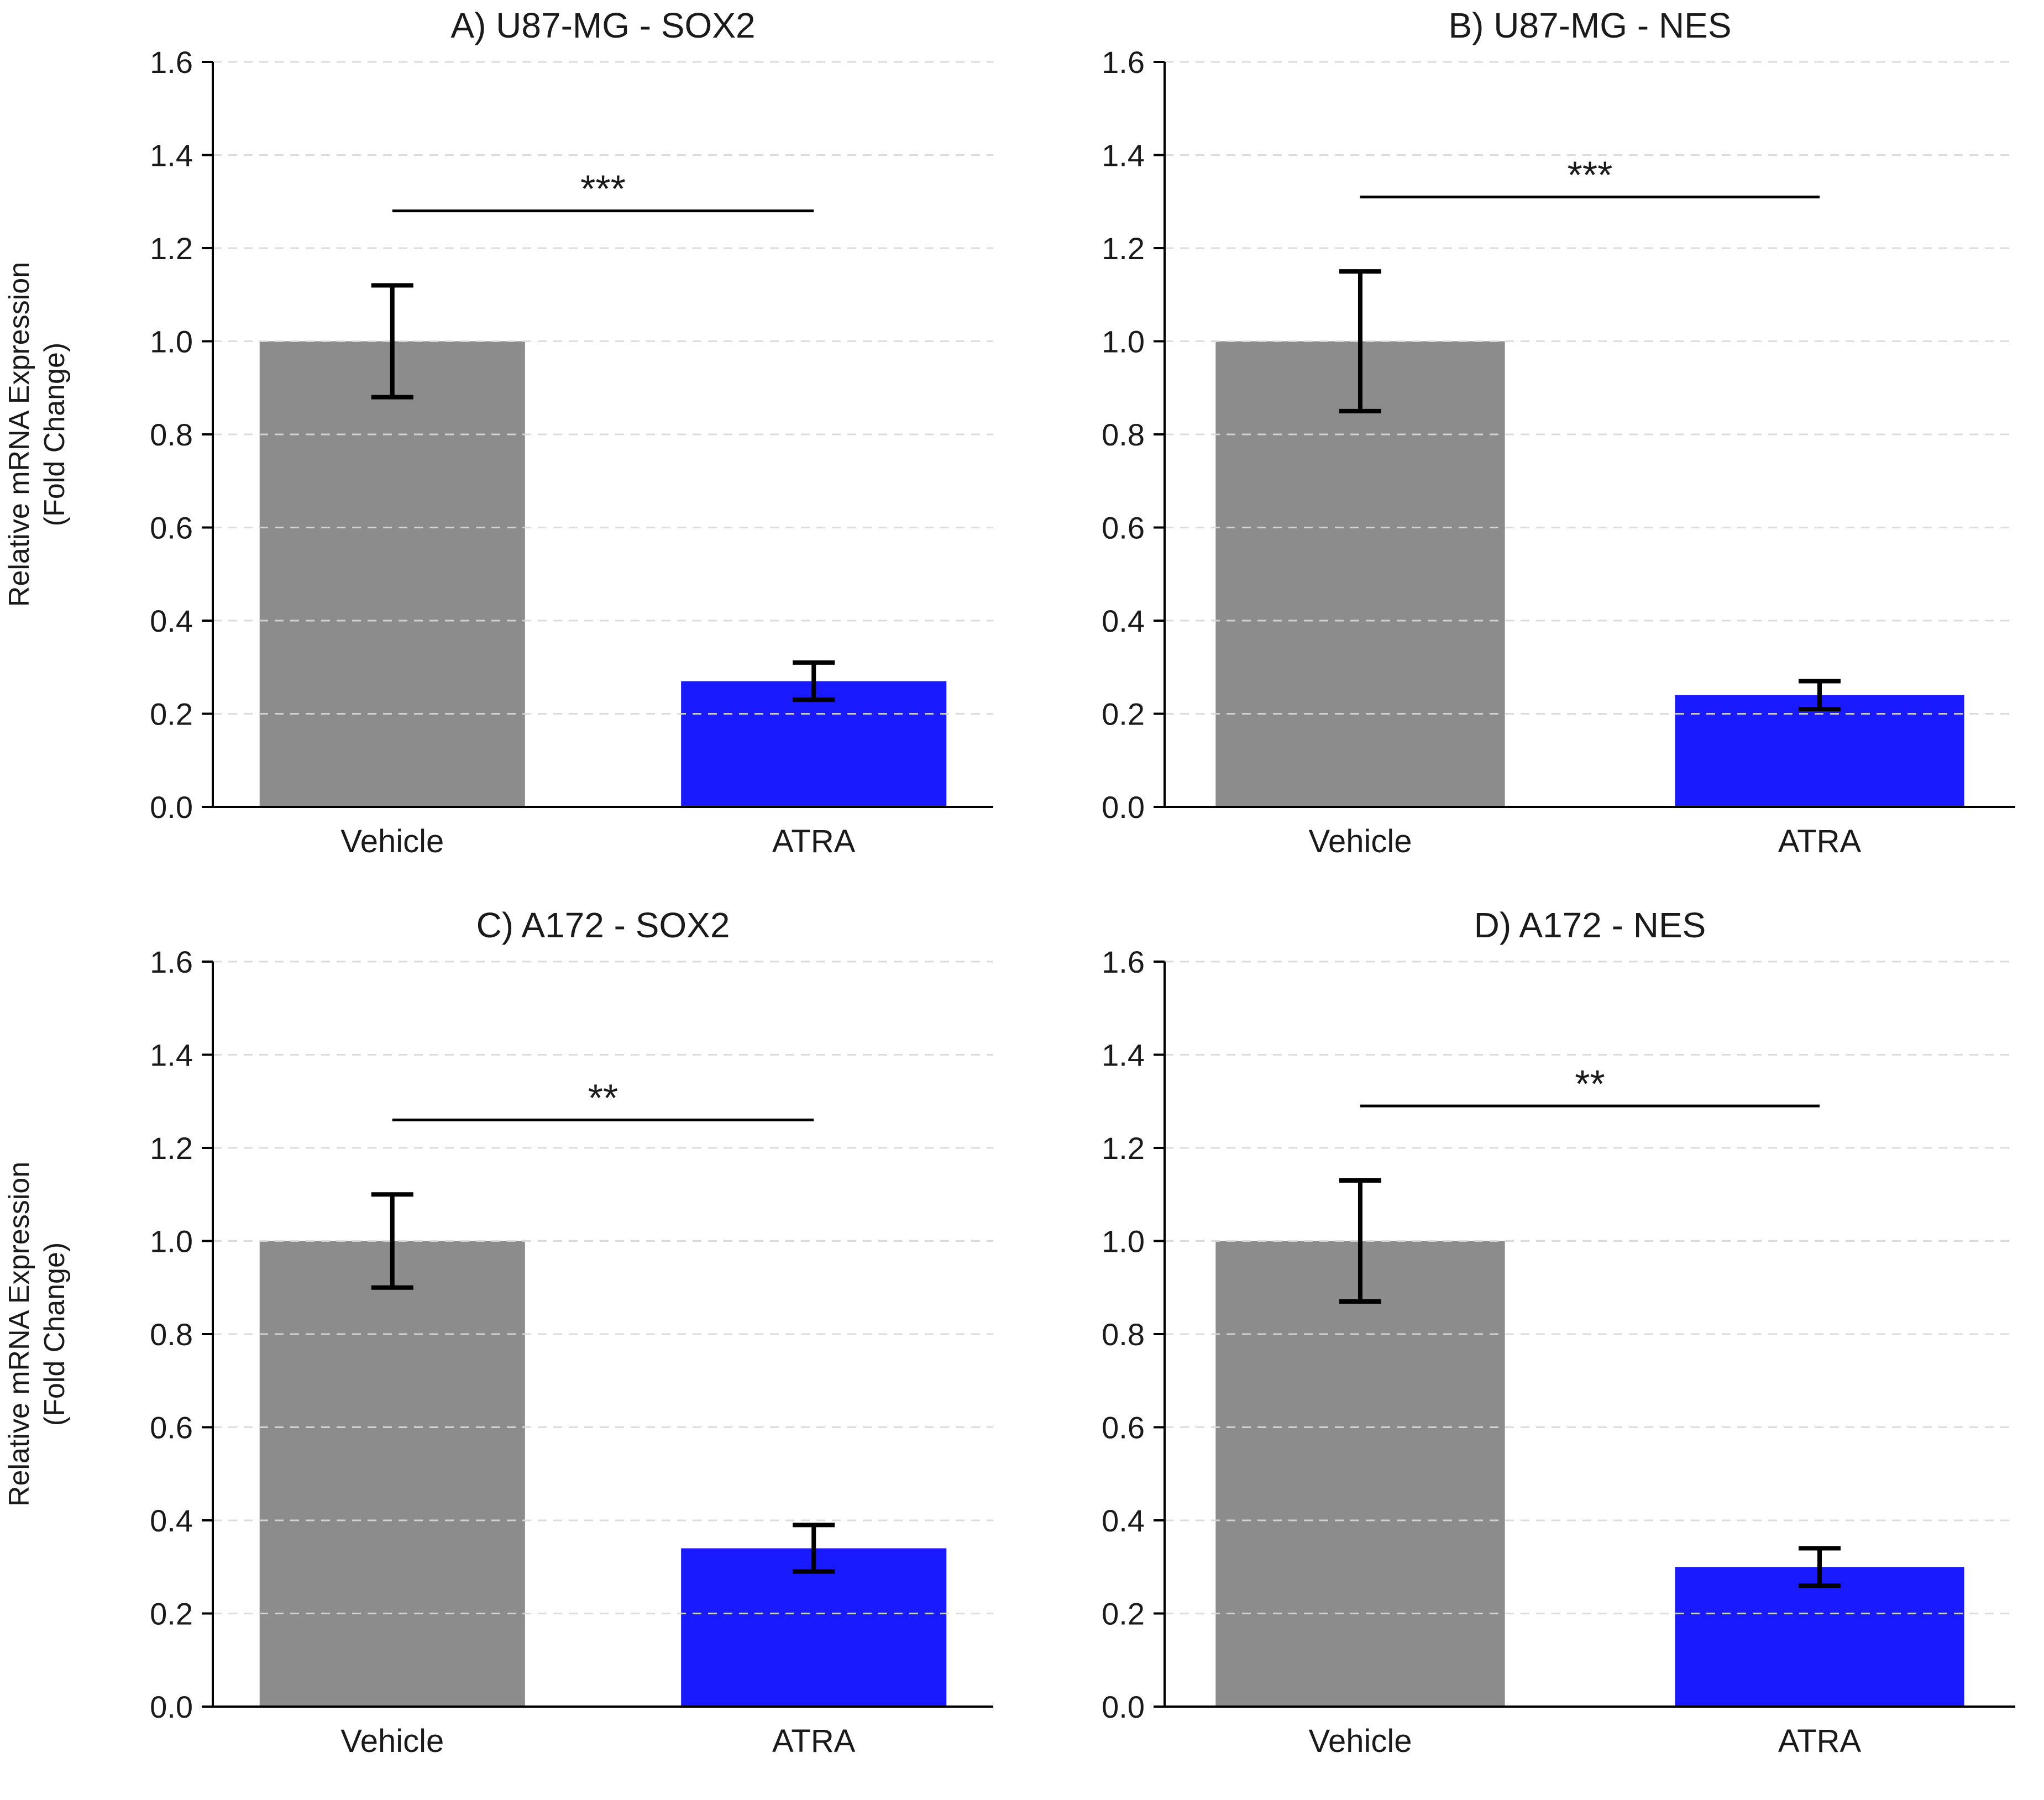  I want to click on chart-title: D) A172 - NES, so click(1590, 925).